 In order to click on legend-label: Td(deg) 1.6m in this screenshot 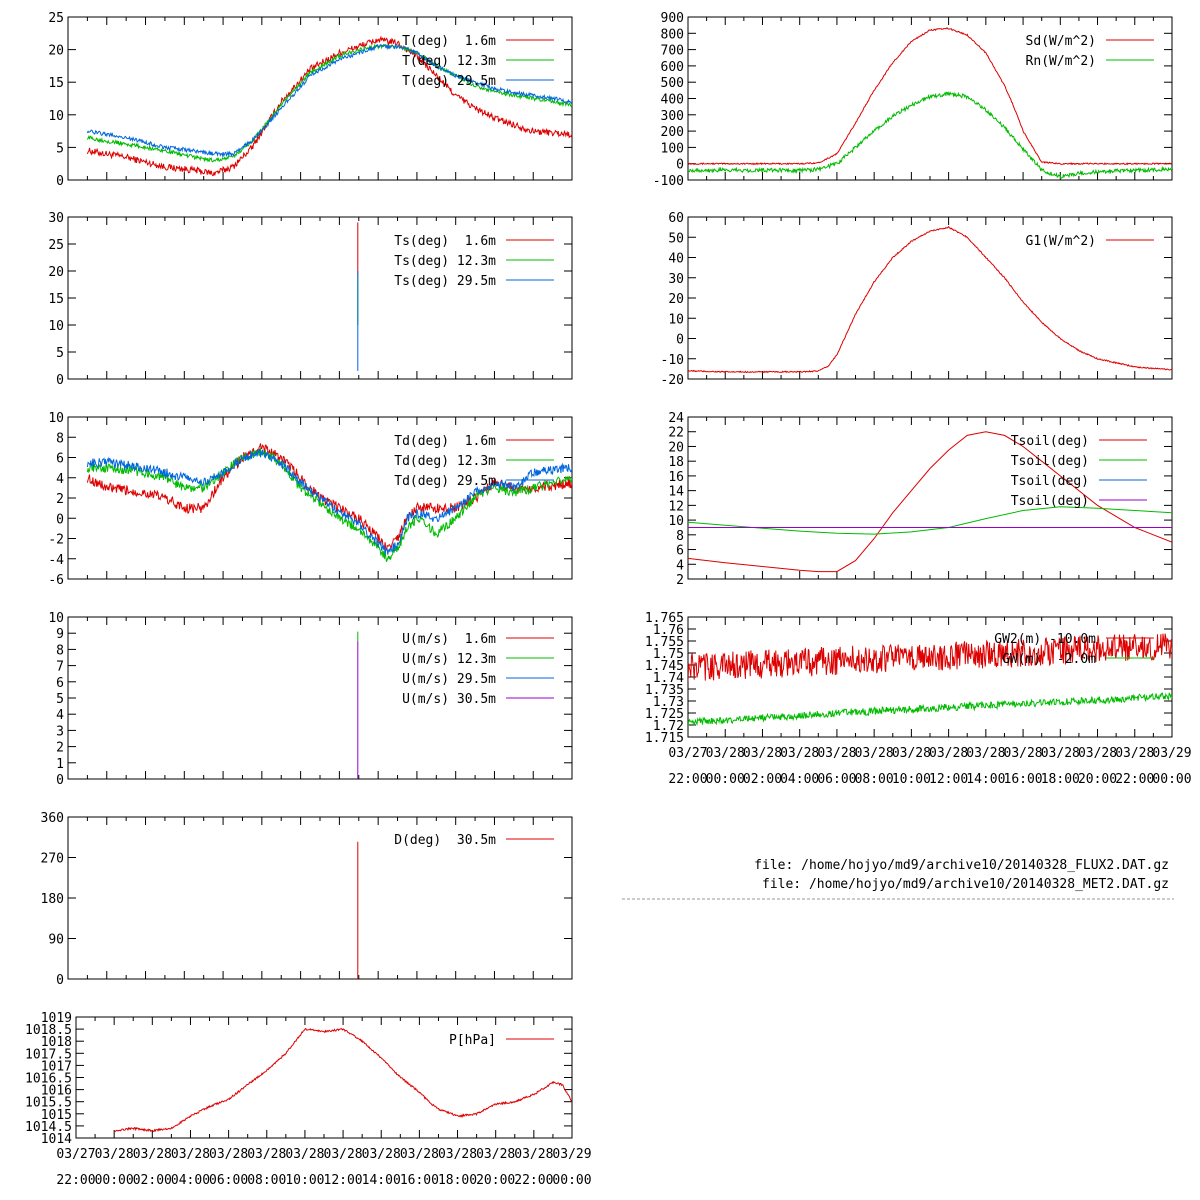, I will do `click(445, 441)`.